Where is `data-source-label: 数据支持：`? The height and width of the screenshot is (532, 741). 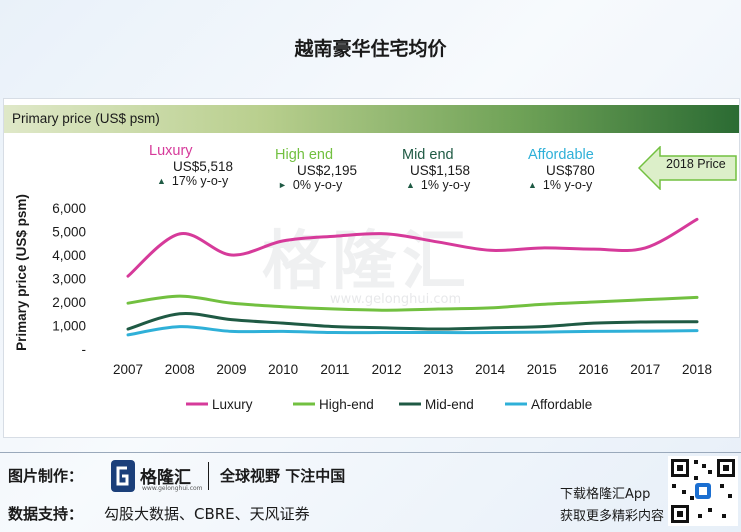 data-source-label: 数据支持： is located at coordinates (46, 514).